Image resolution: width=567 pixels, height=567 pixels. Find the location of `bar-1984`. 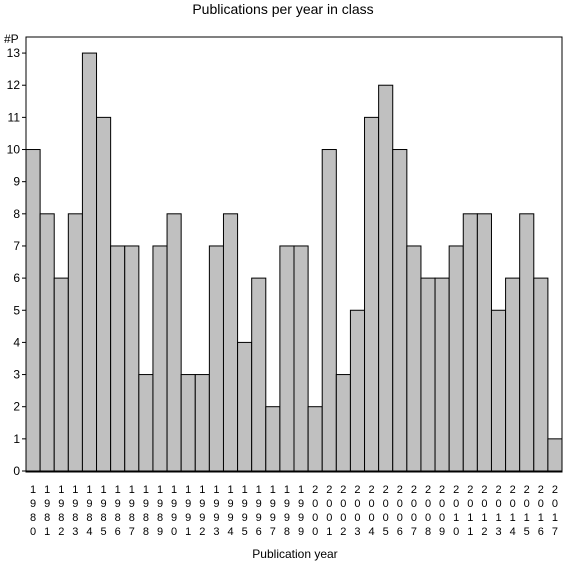

bar-1984 is located at coordinates (89, 262).